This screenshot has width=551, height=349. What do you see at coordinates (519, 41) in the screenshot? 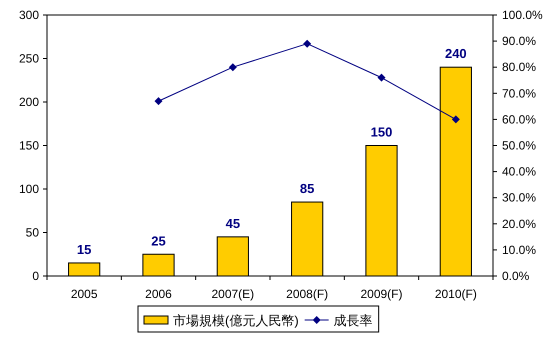
I see `y2-tick-label: 90.0%` at bounding box center [519, 41].